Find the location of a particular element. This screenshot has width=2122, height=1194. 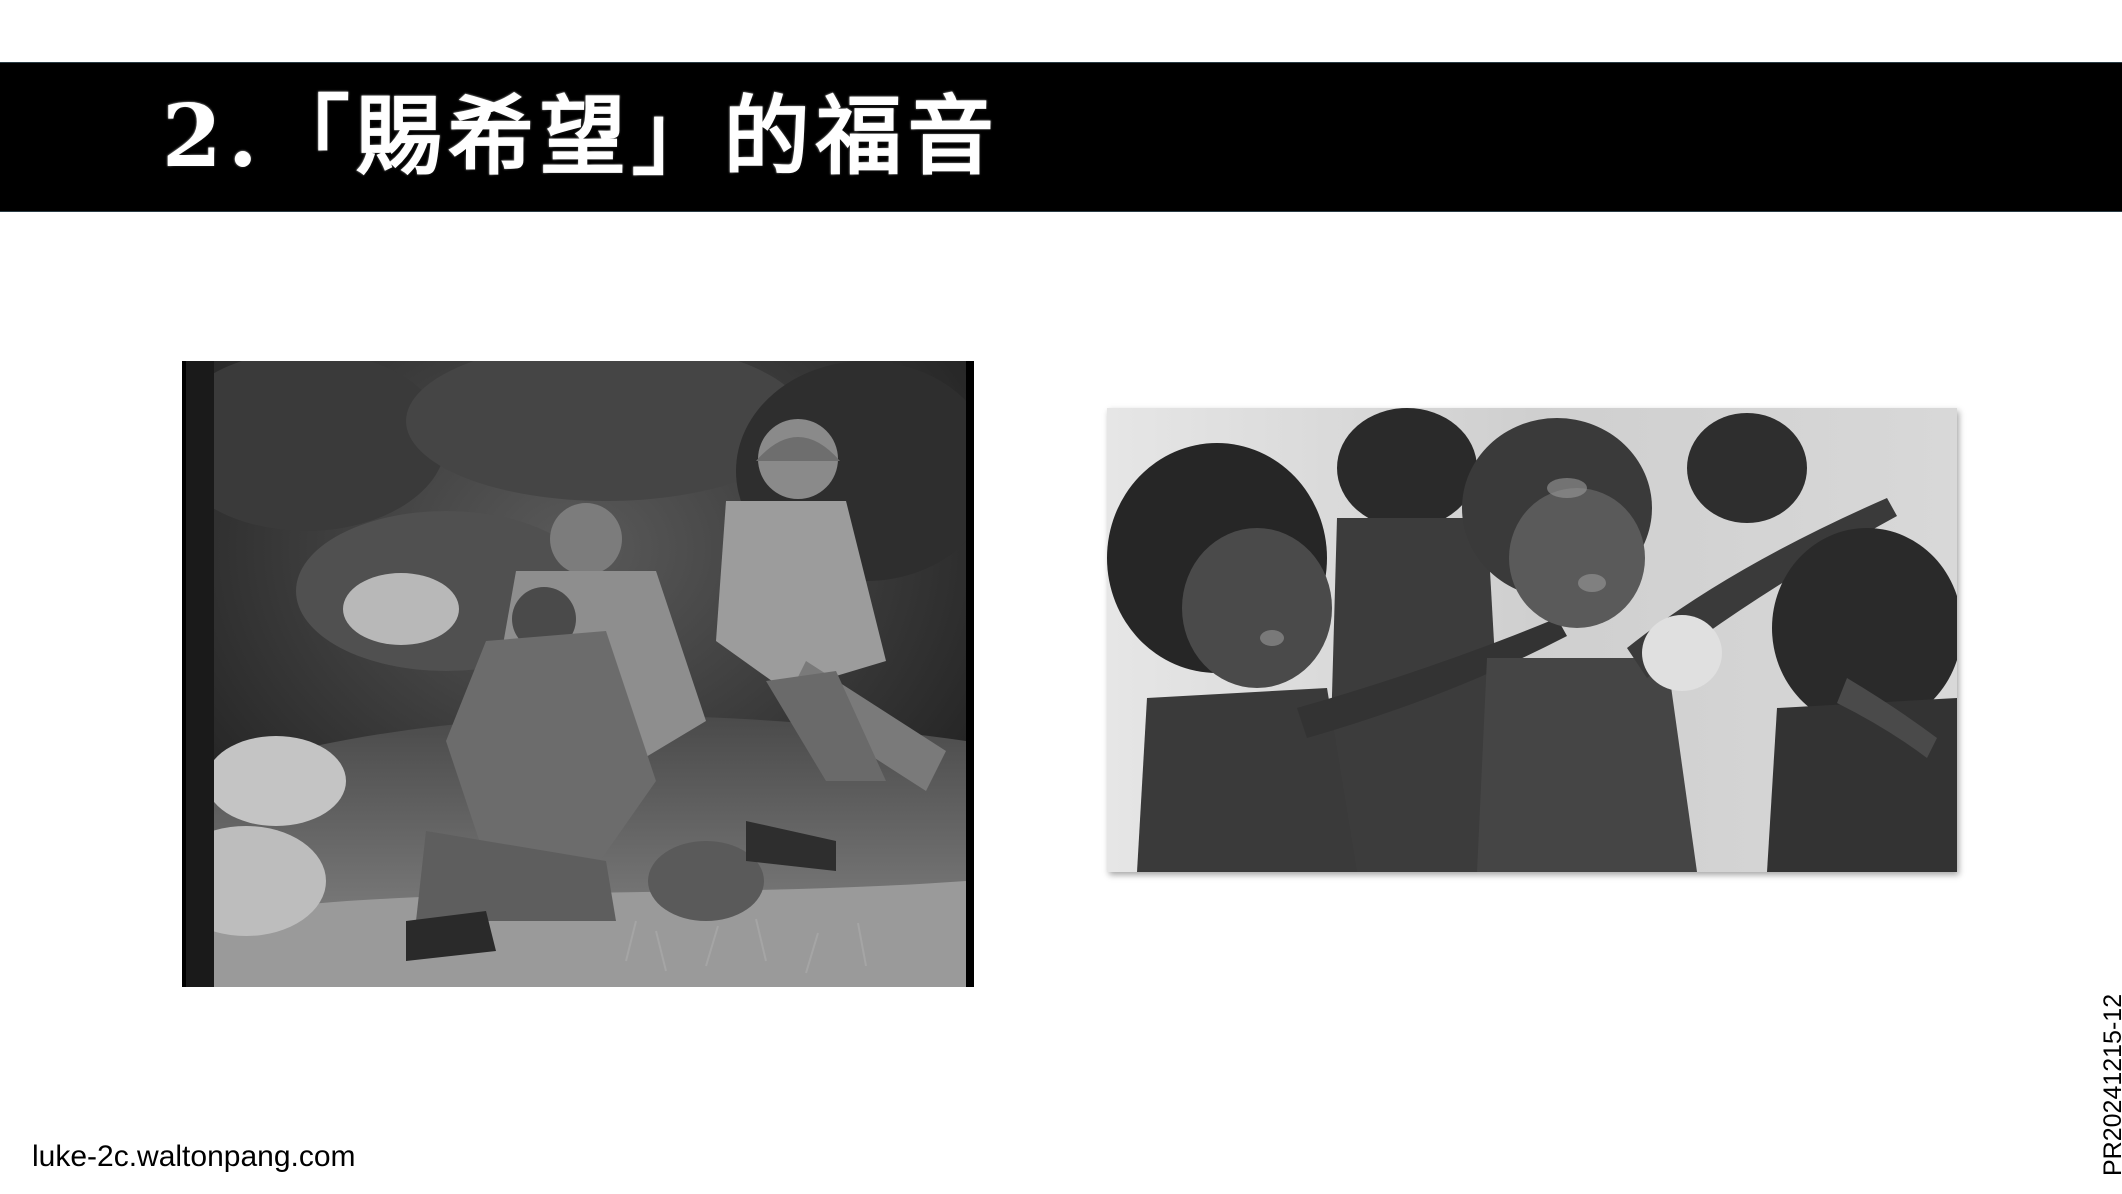

slide-title: 2.「賜希望」的福音 is located at coordinates (581, 136).